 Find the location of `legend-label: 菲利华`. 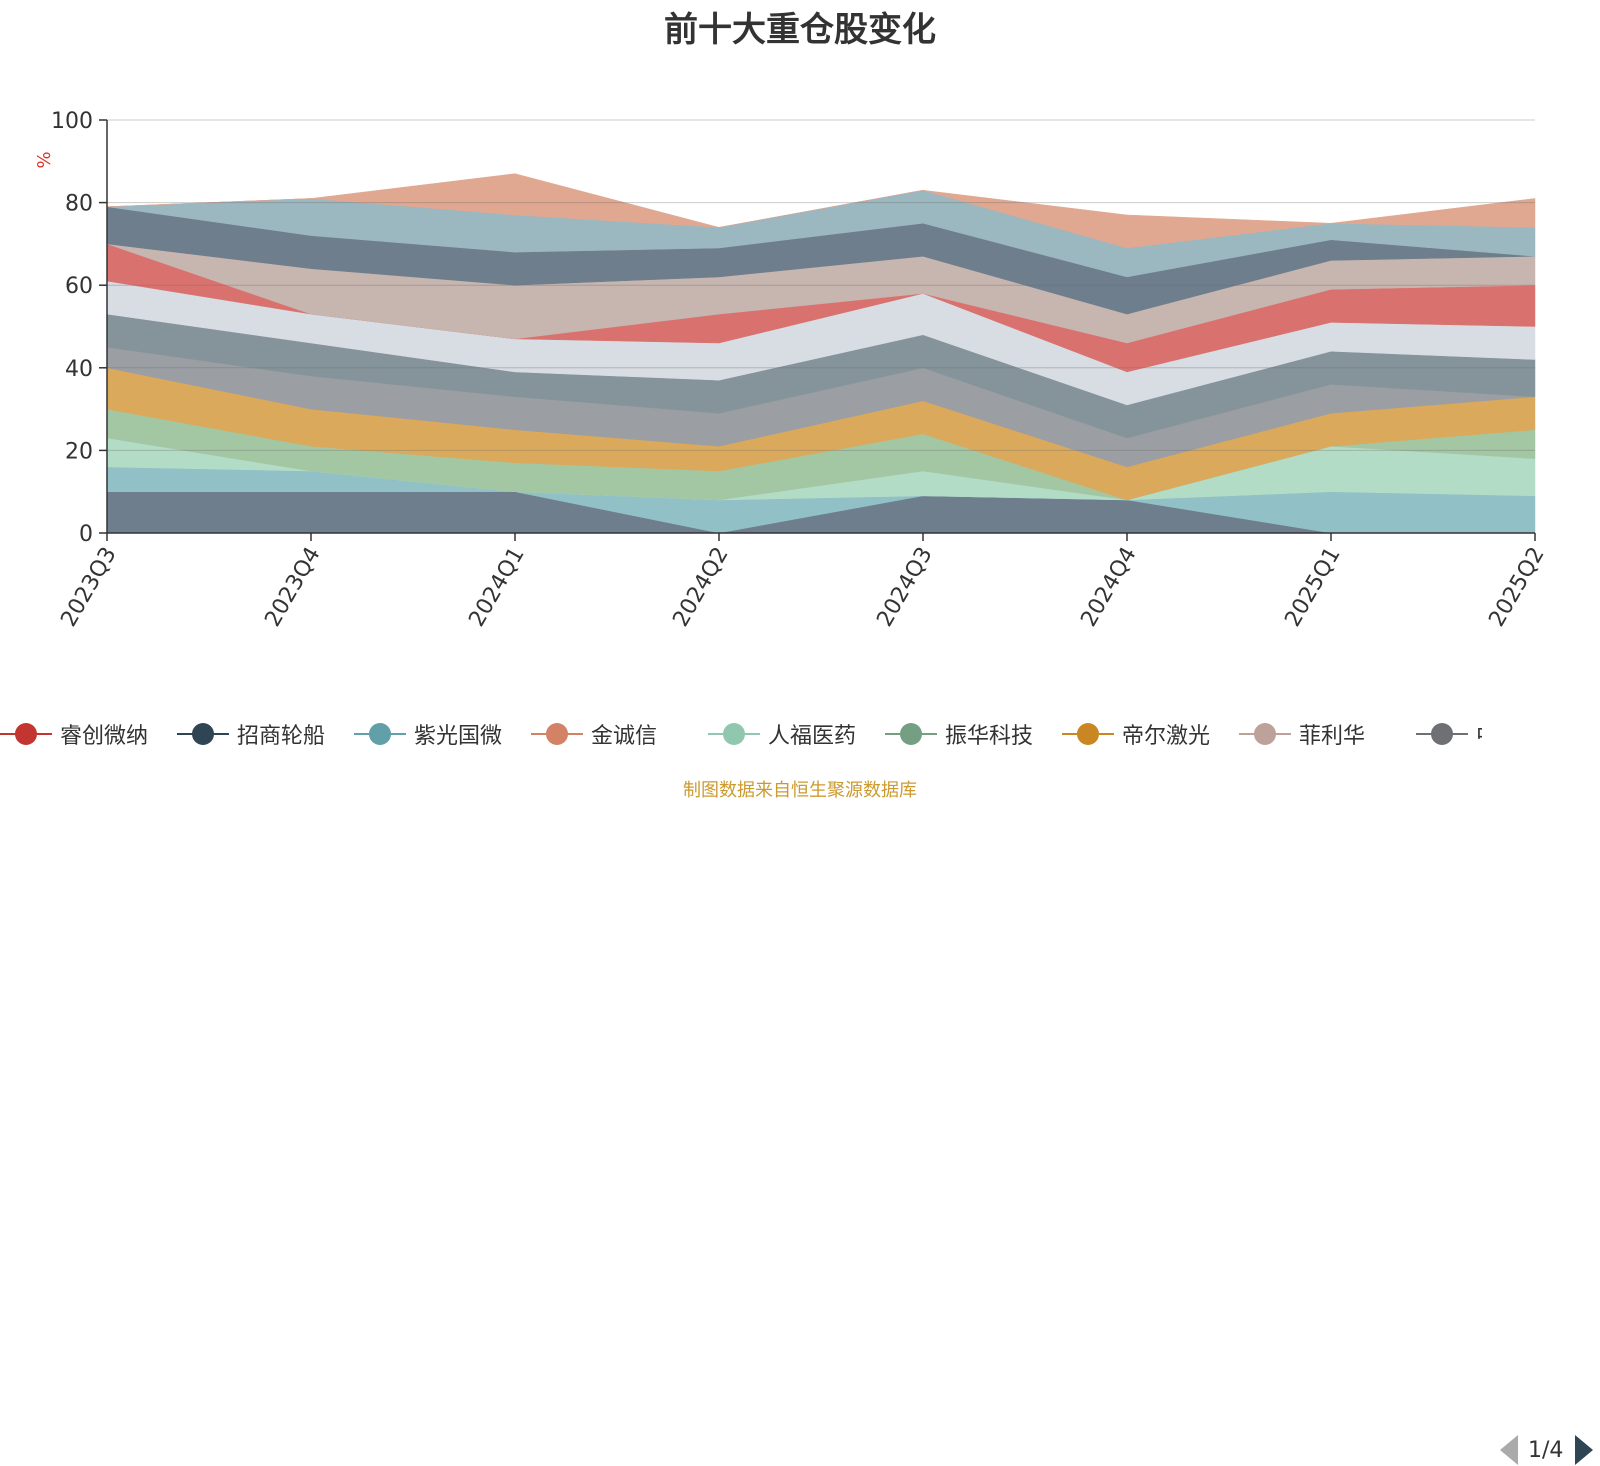

legend-label: 菲利华 is located at coordinates (1332, 736).